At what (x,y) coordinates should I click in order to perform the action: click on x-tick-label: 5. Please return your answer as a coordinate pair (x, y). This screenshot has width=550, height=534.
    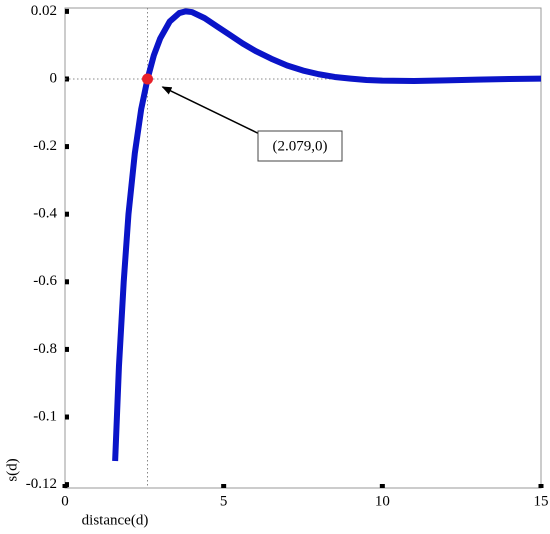
    Looking at the image, I should click on (224, 501).